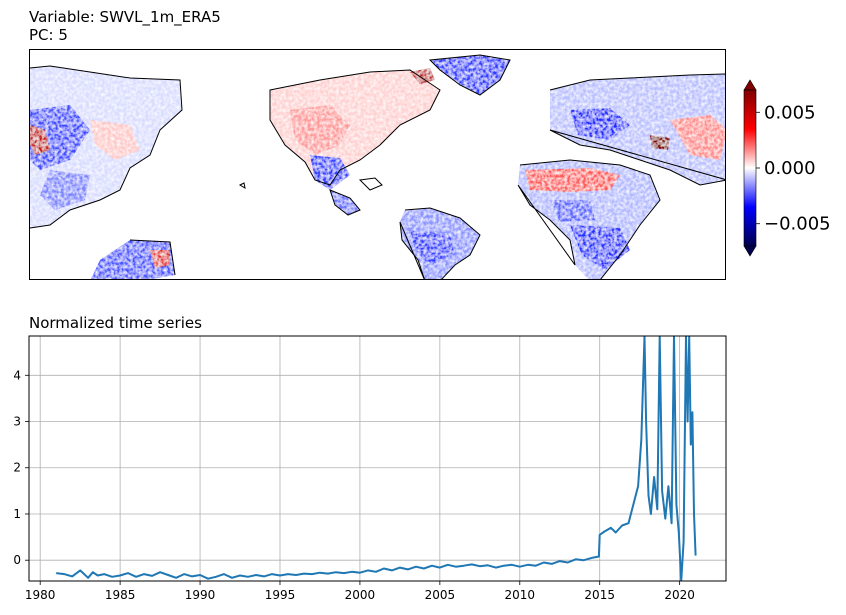 The height and width of the screenshot is (615, 846). Describe the element at coordinates (790, 168) in the screenshot. I see `colorbar-tick-label: 0.000` at that location.